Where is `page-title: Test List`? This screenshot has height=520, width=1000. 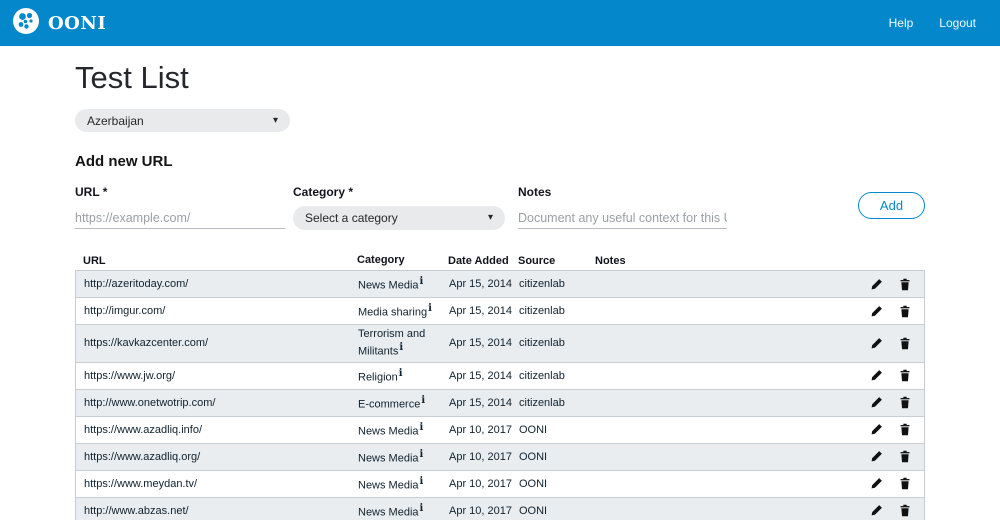
page-title: Test List is located at coordinates (132, 77).